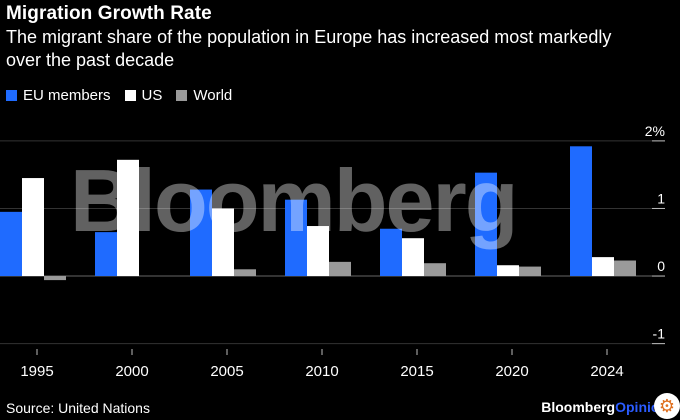 The width and height of the screenshot is (680, 420). What do you see at coordinates (182, 95) in the screenshot?
I see `legend-swatch-world` at bounding box center [182, 95].